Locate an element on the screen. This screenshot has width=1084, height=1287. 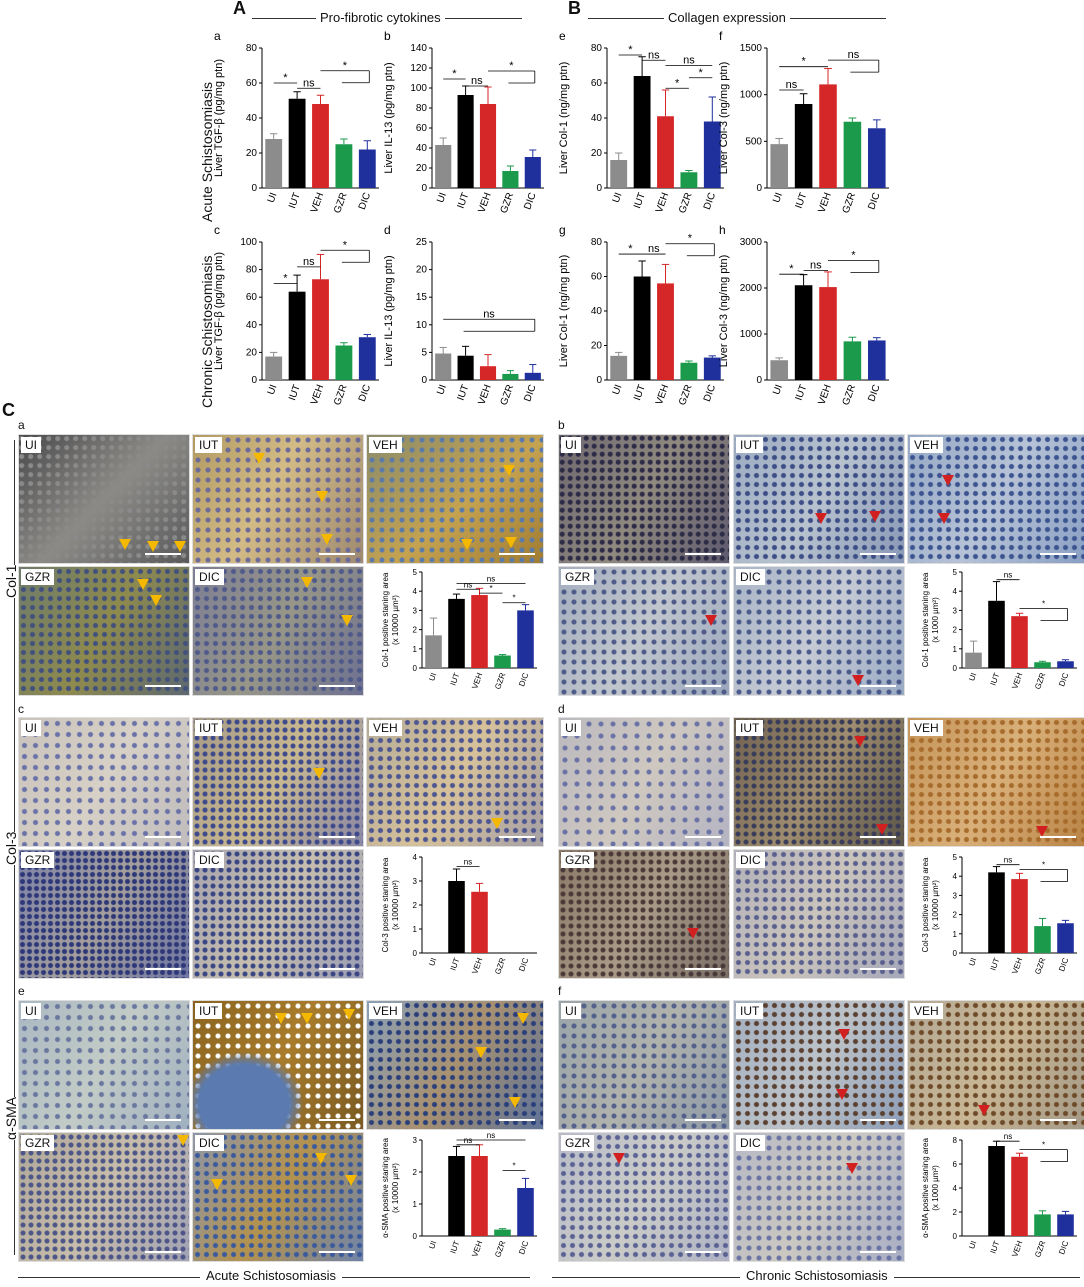
micro-f-ui-tag: UI is located at coordinates (571, 1011).